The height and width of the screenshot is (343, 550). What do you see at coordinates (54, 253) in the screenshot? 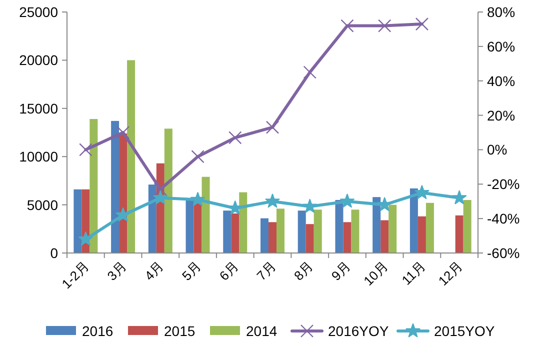
I see `y-tick-label: 0` at bounding box center [54, 253].